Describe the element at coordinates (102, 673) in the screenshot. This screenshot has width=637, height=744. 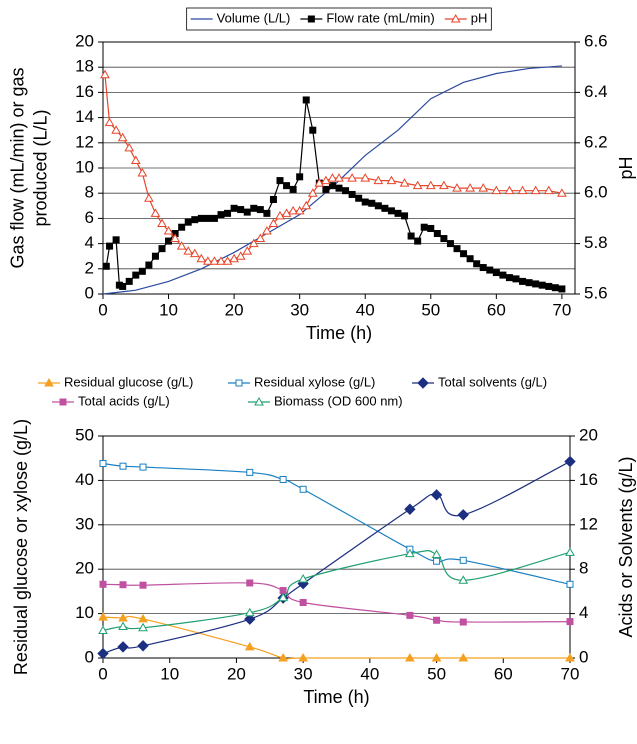
I see `x-tick-label: 0` at that location.